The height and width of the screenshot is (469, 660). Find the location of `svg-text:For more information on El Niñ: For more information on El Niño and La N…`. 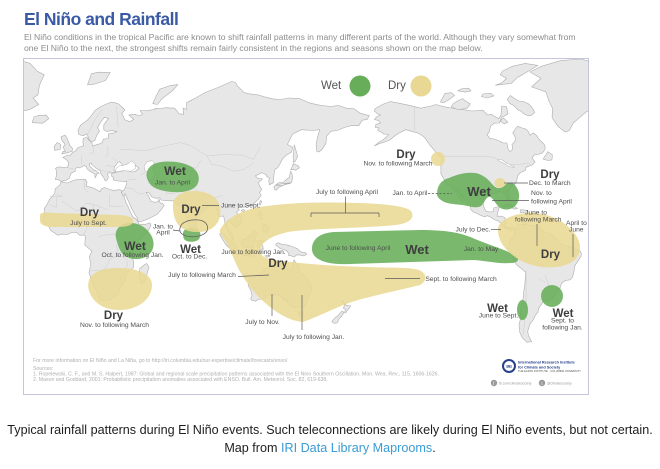

svg-text:For more information on El Niñ: For more information on El Niño and La N… is located at coordinates (160, 361).